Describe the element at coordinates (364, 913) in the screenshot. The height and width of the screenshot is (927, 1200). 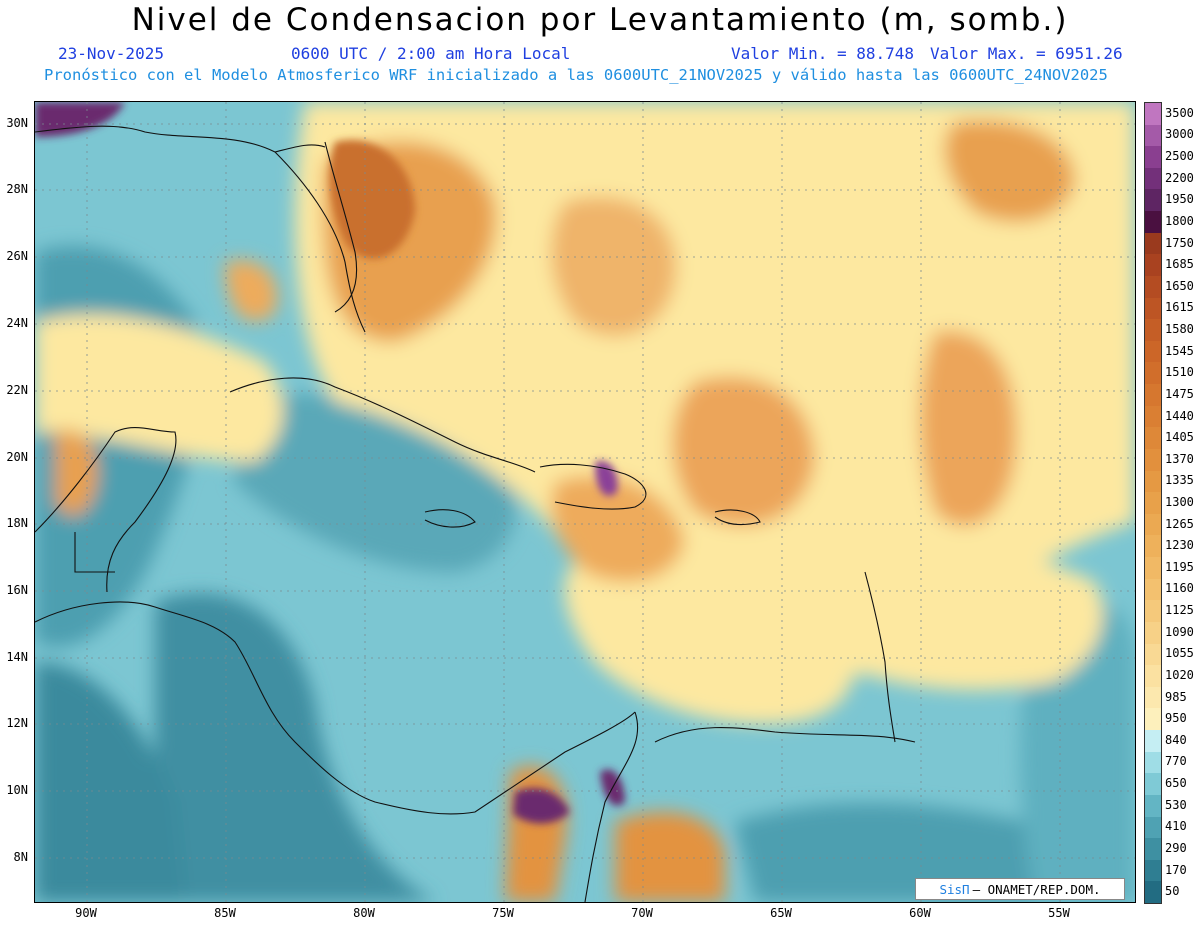
I see `lon-label: 80W` at that location.